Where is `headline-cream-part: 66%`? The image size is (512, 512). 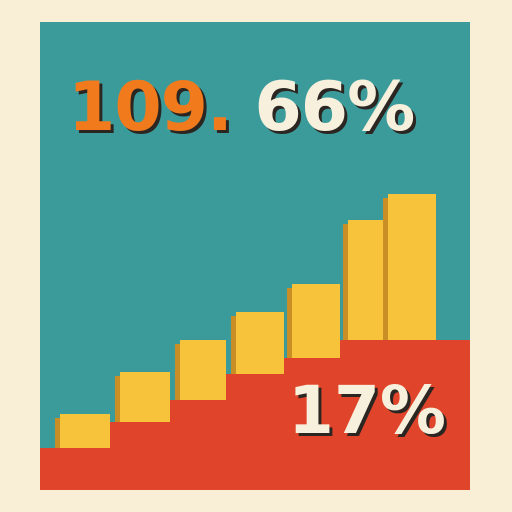 headline-cream-part: 66% is located at coordinates (323, 107).